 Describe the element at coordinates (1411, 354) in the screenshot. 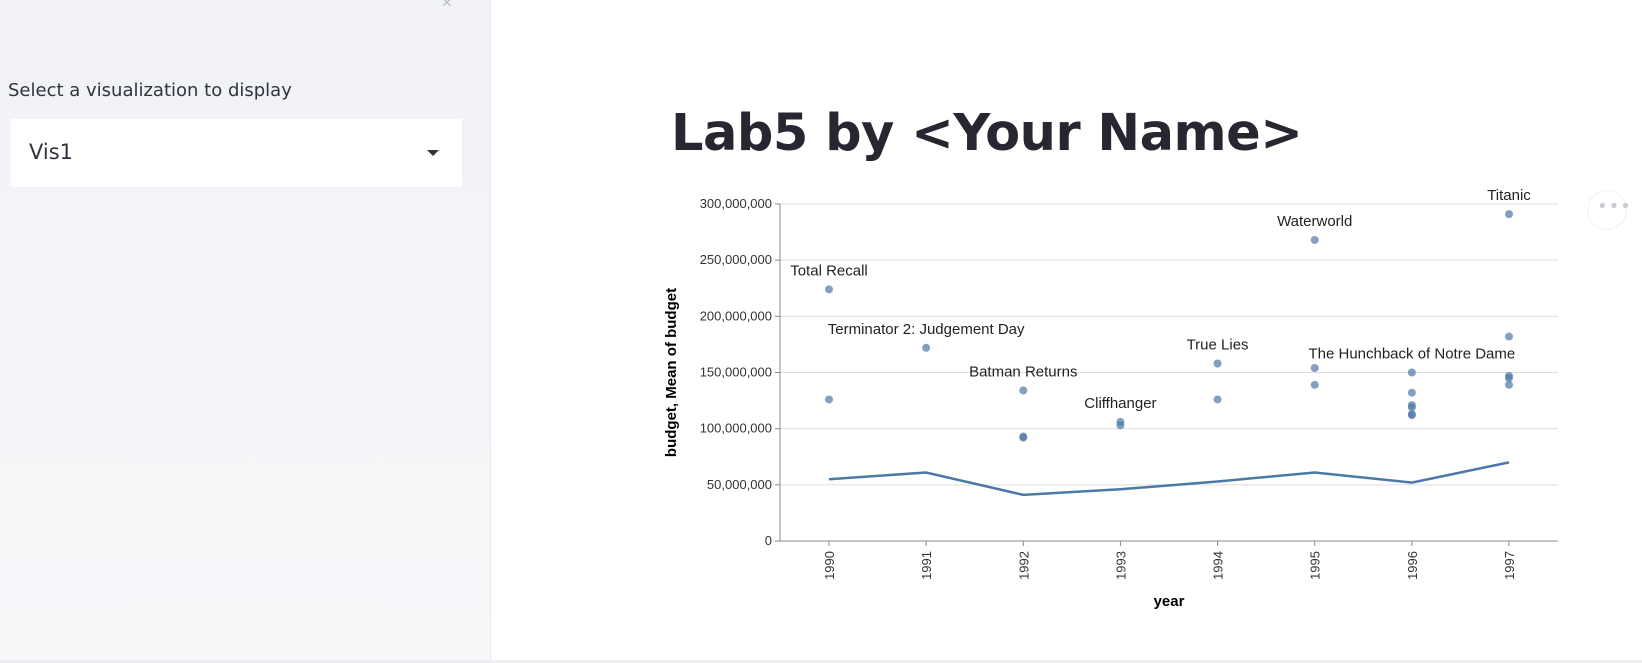

I see `movie-label: The Hunchback of Notre Dame` at that location.